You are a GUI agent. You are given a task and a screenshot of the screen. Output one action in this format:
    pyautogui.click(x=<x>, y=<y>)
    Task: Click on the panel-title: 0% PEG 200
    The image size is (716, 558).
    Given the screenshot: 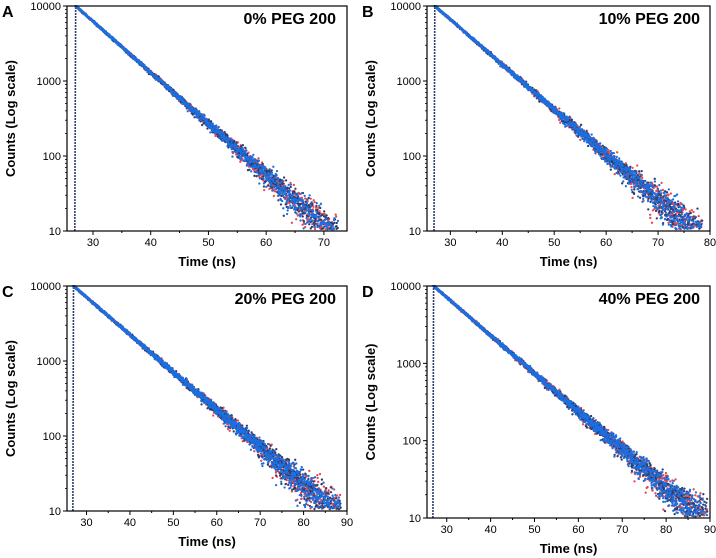 What is the action you would take?
    pyautogui.click(x=290, y=19)
    